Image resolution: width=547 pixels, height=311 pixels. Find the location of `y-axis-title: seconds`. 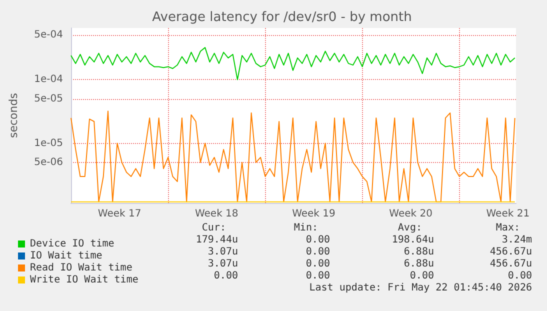

y-axis-title: seconds is located at coordinates (13, 115).